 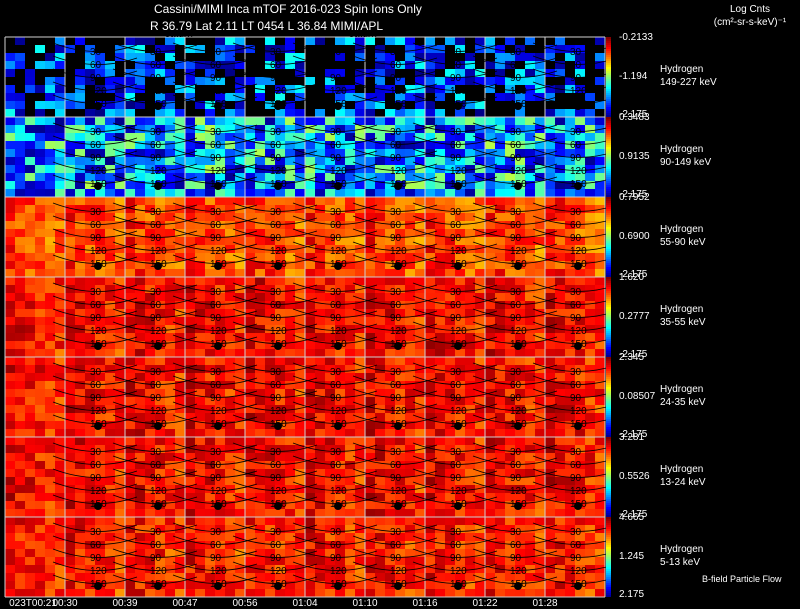 I want to click on angle-contour-label: 150, so click(x=278, y=264).